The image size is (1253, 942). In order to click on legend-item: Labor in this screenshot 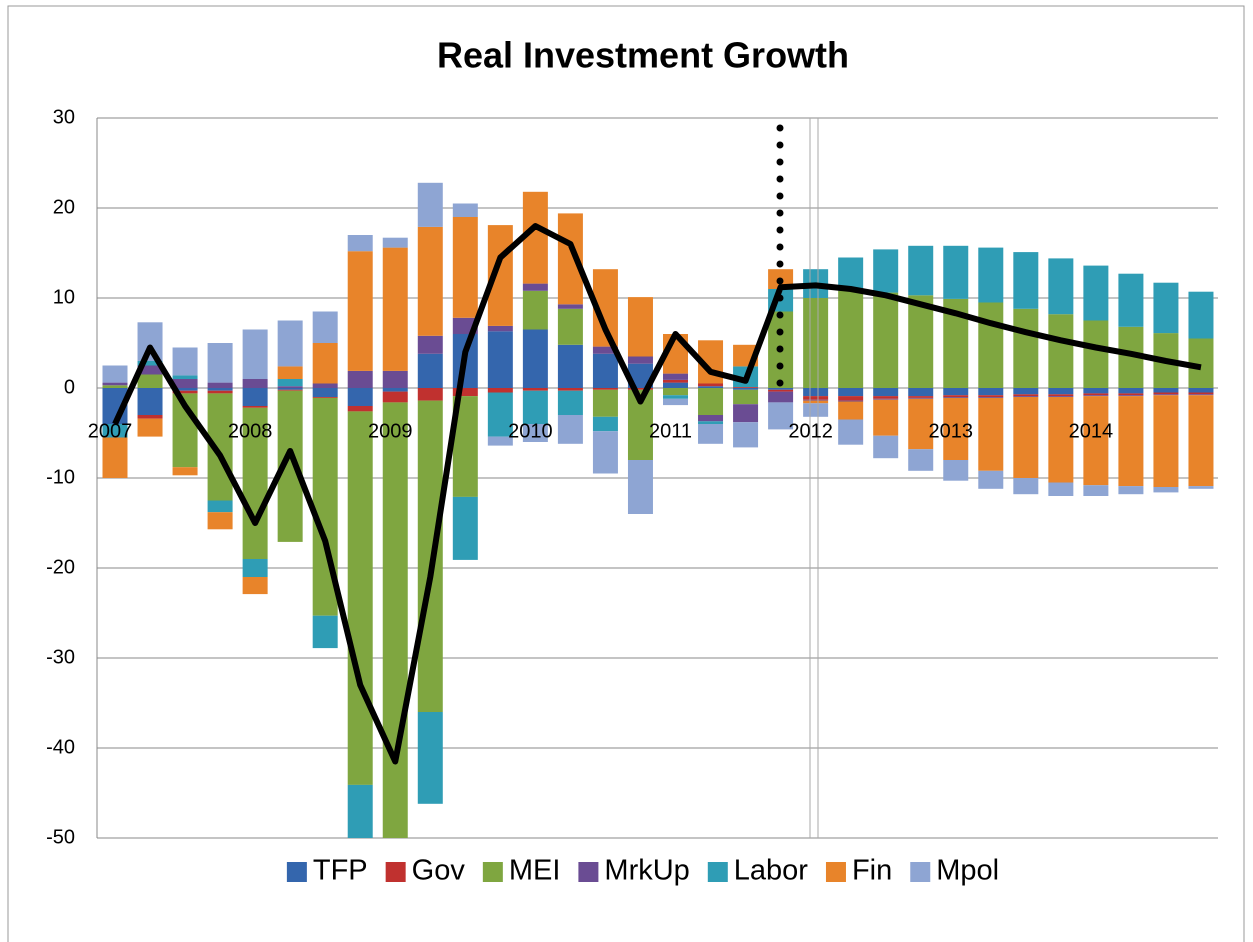, I will do `click(757, 871)`.